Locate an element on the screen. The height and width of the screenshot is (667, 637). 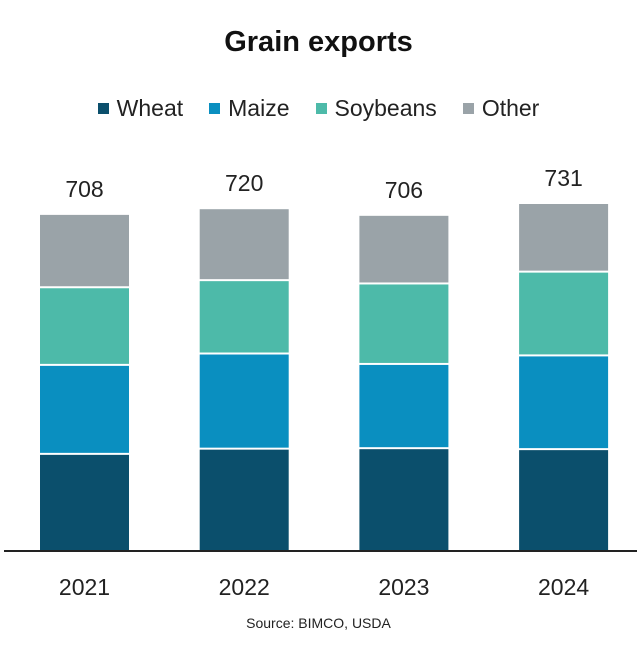
source-note: Source: BIMCO, USDA is located at coordinates (318, 623).